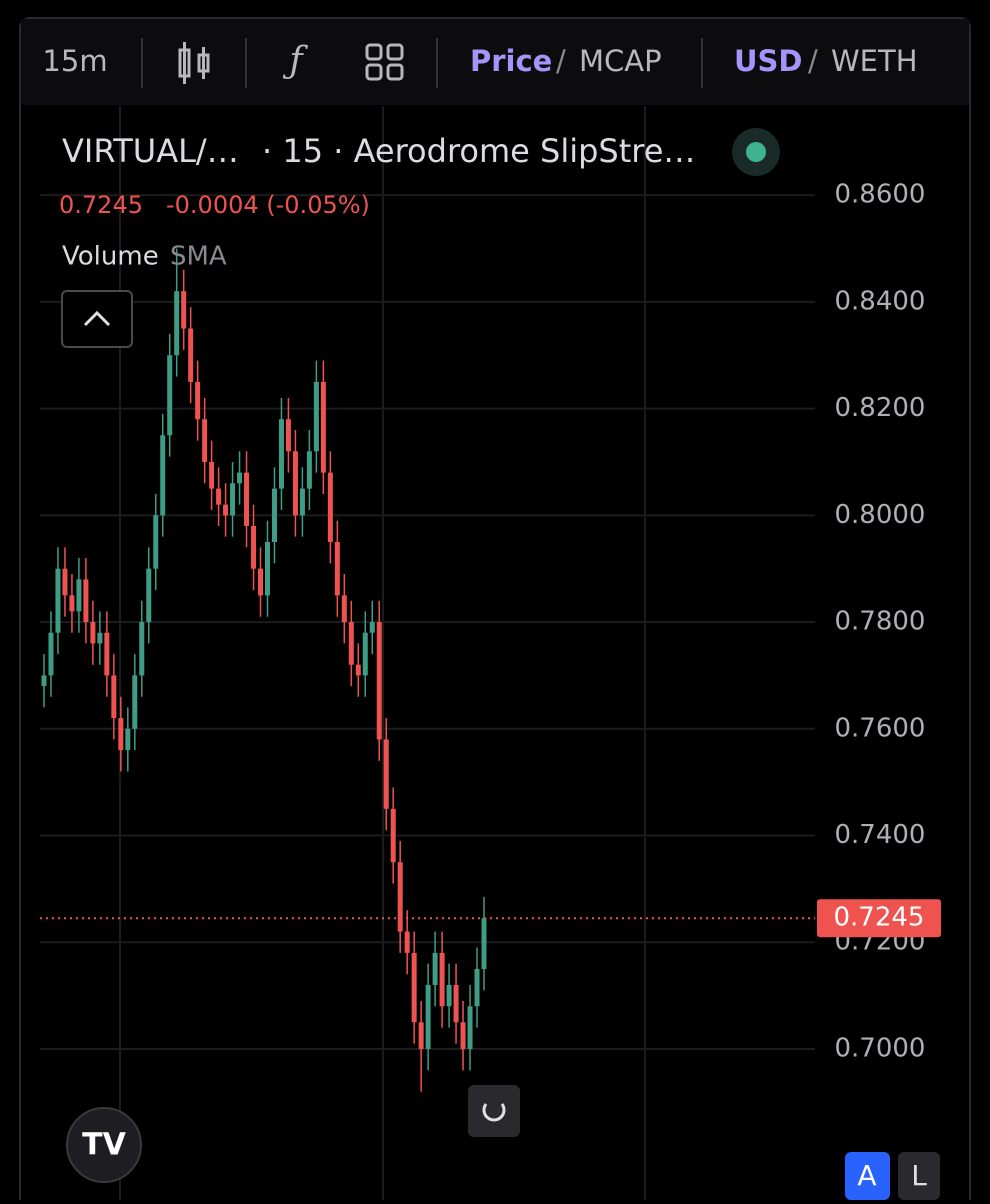 This screenshot has width=990, height=1204. I want to click on y-tick-label: 0.8200, so click(880, 408).